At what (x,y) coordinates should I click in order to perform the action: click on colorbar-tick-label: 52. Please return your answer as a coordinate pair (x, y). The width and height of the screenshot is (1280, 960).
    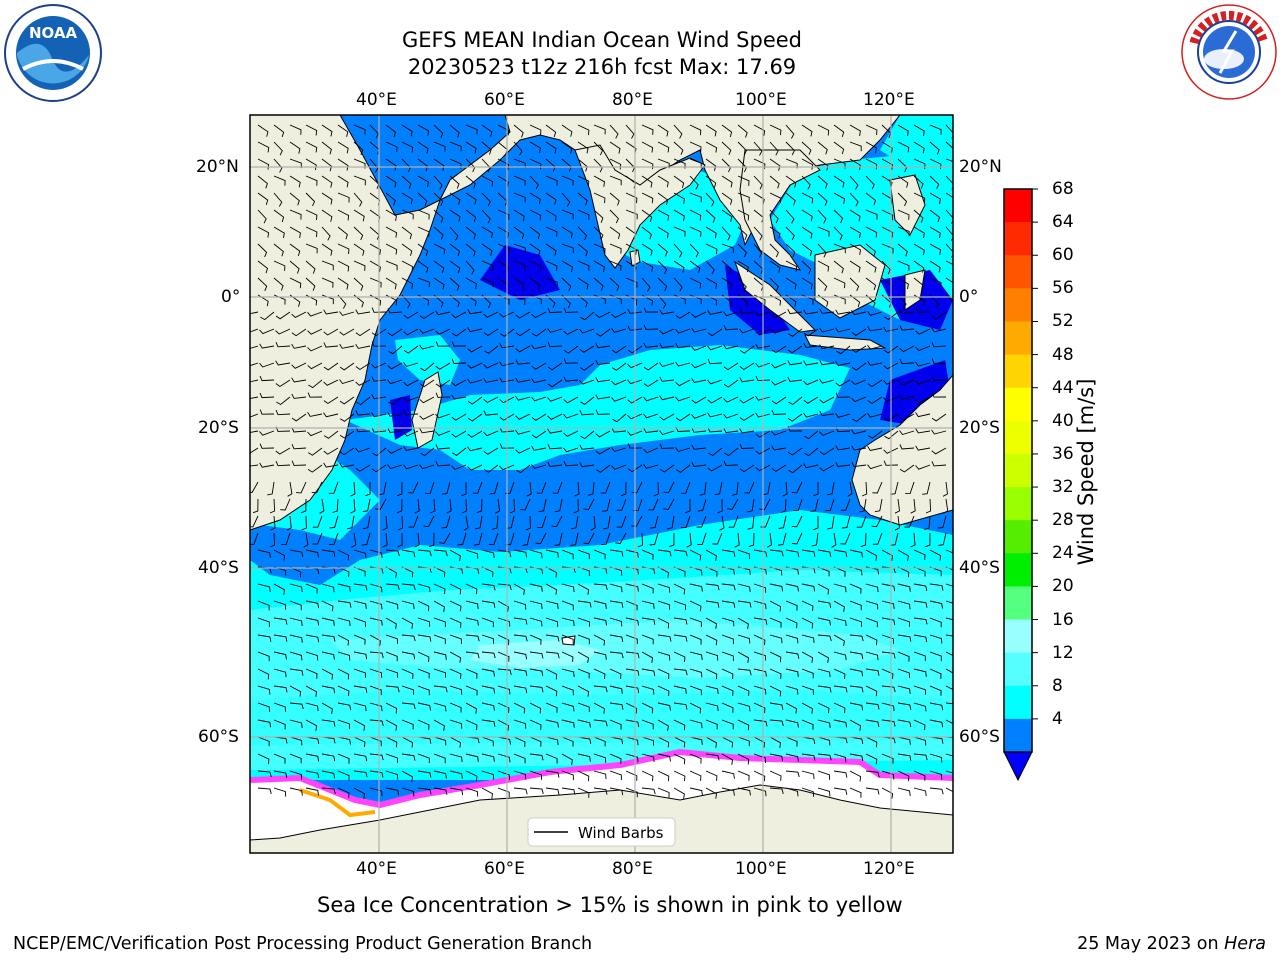
    Looking at the image, I should click on (1063, 321).